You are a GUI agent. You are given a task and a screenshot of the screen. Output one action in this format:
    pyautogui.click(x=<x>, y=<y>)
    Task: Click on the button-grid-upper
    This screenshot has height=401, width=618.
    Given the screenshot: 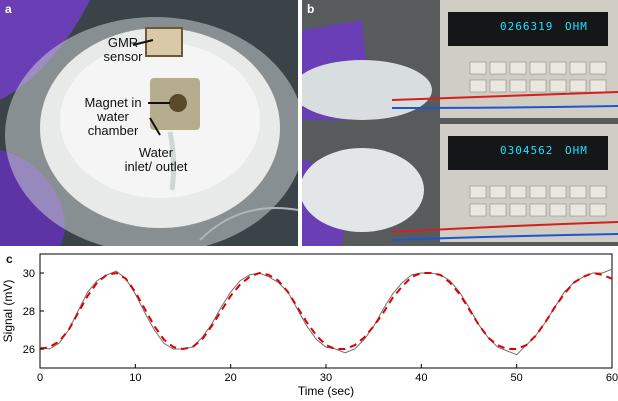 What is the action you would take?
    pyautogui.click(x=538, y=77)
    